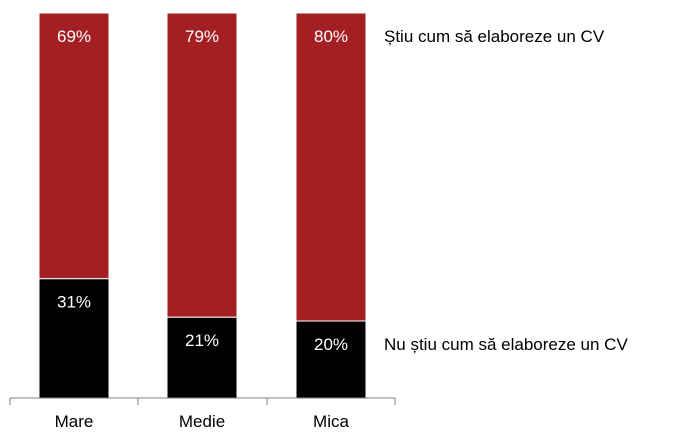  Describe the element at coordinates (74, 36) in the screenshot. I see `data-label: 69%` at that location.